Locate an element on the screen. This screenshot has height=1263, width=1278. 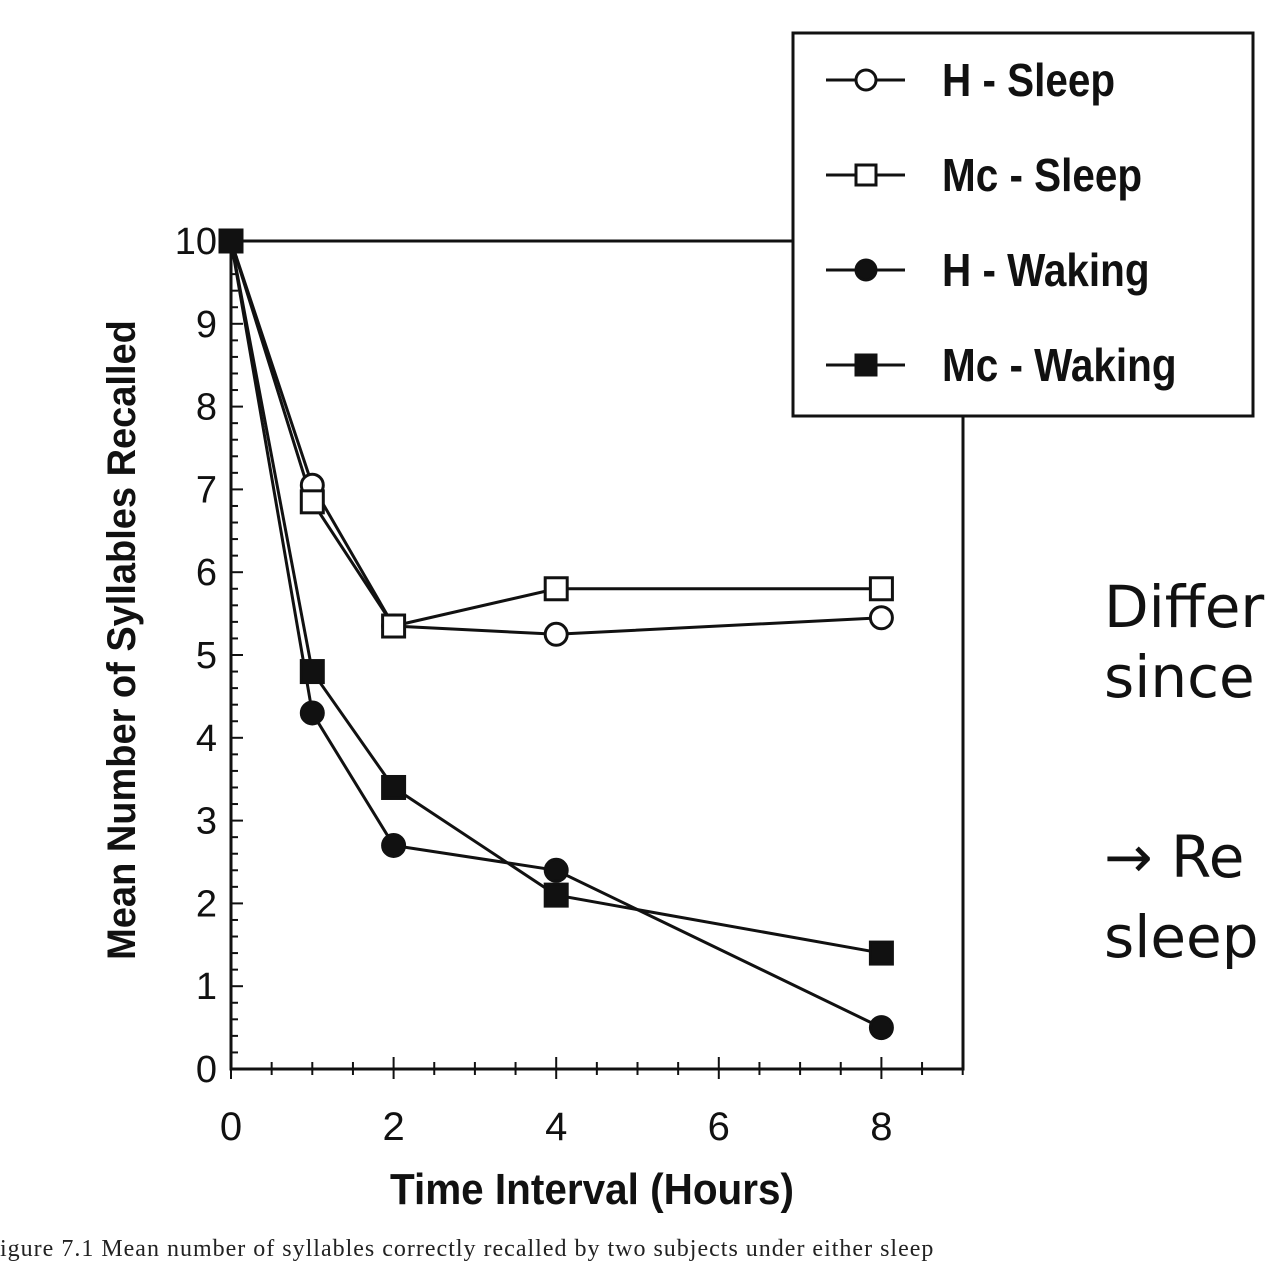
slide-text-line-4: sleep is located at coordinates (1181, 937).